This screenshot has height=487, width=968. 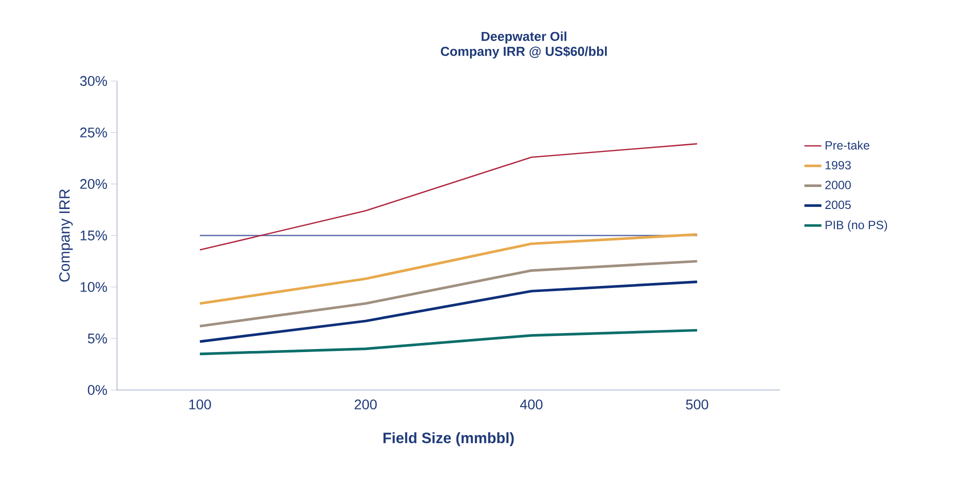 I want to click on y-tick-label: 10%, so click(x=93, y=287).